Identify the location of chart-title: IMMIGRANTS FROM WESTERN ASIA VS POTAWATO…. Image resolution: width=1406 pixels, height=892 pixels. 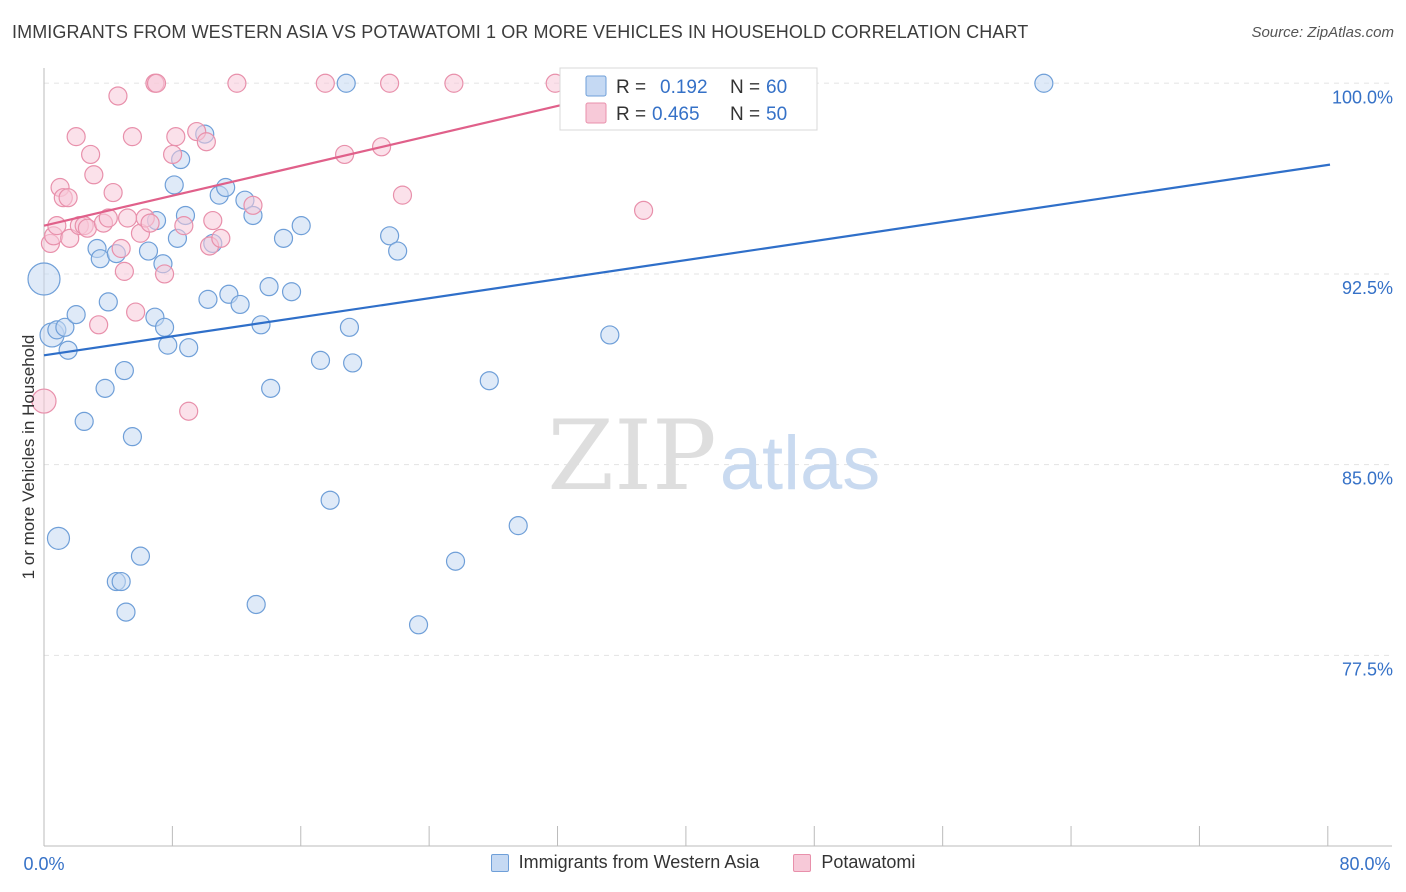
(520, 32).